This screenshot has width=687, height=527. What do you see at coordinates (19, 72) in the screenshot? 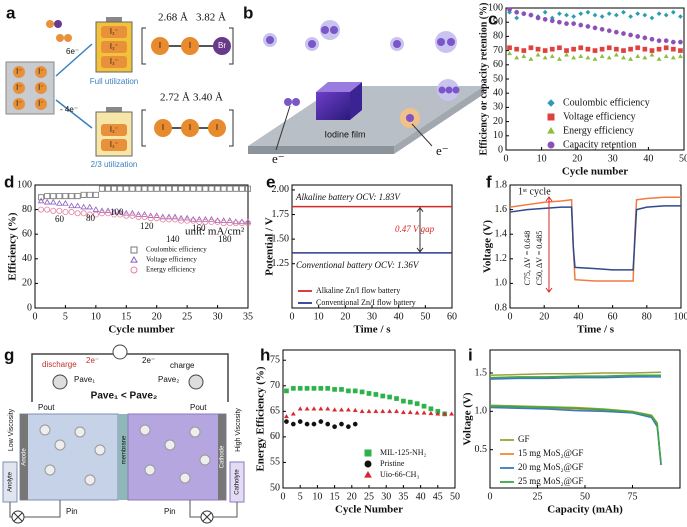
I see `ion-label: I⁻` at bounding box center [19, 72].